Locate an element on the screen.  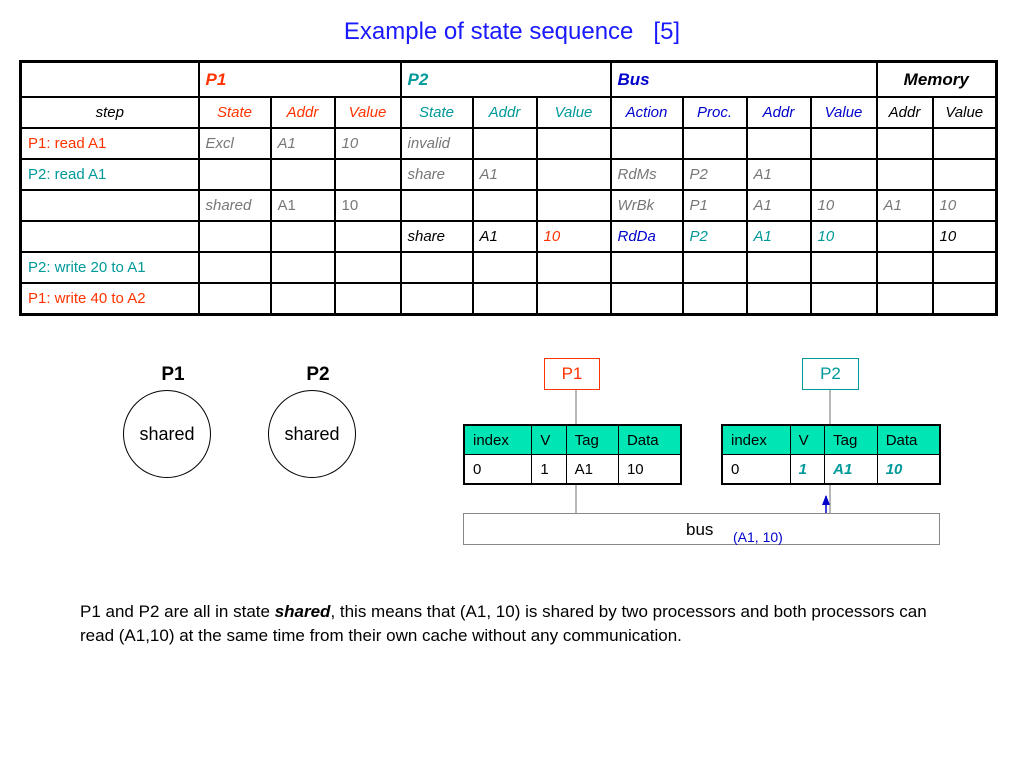
bus-action-cell is located at coordinates (646, 299).